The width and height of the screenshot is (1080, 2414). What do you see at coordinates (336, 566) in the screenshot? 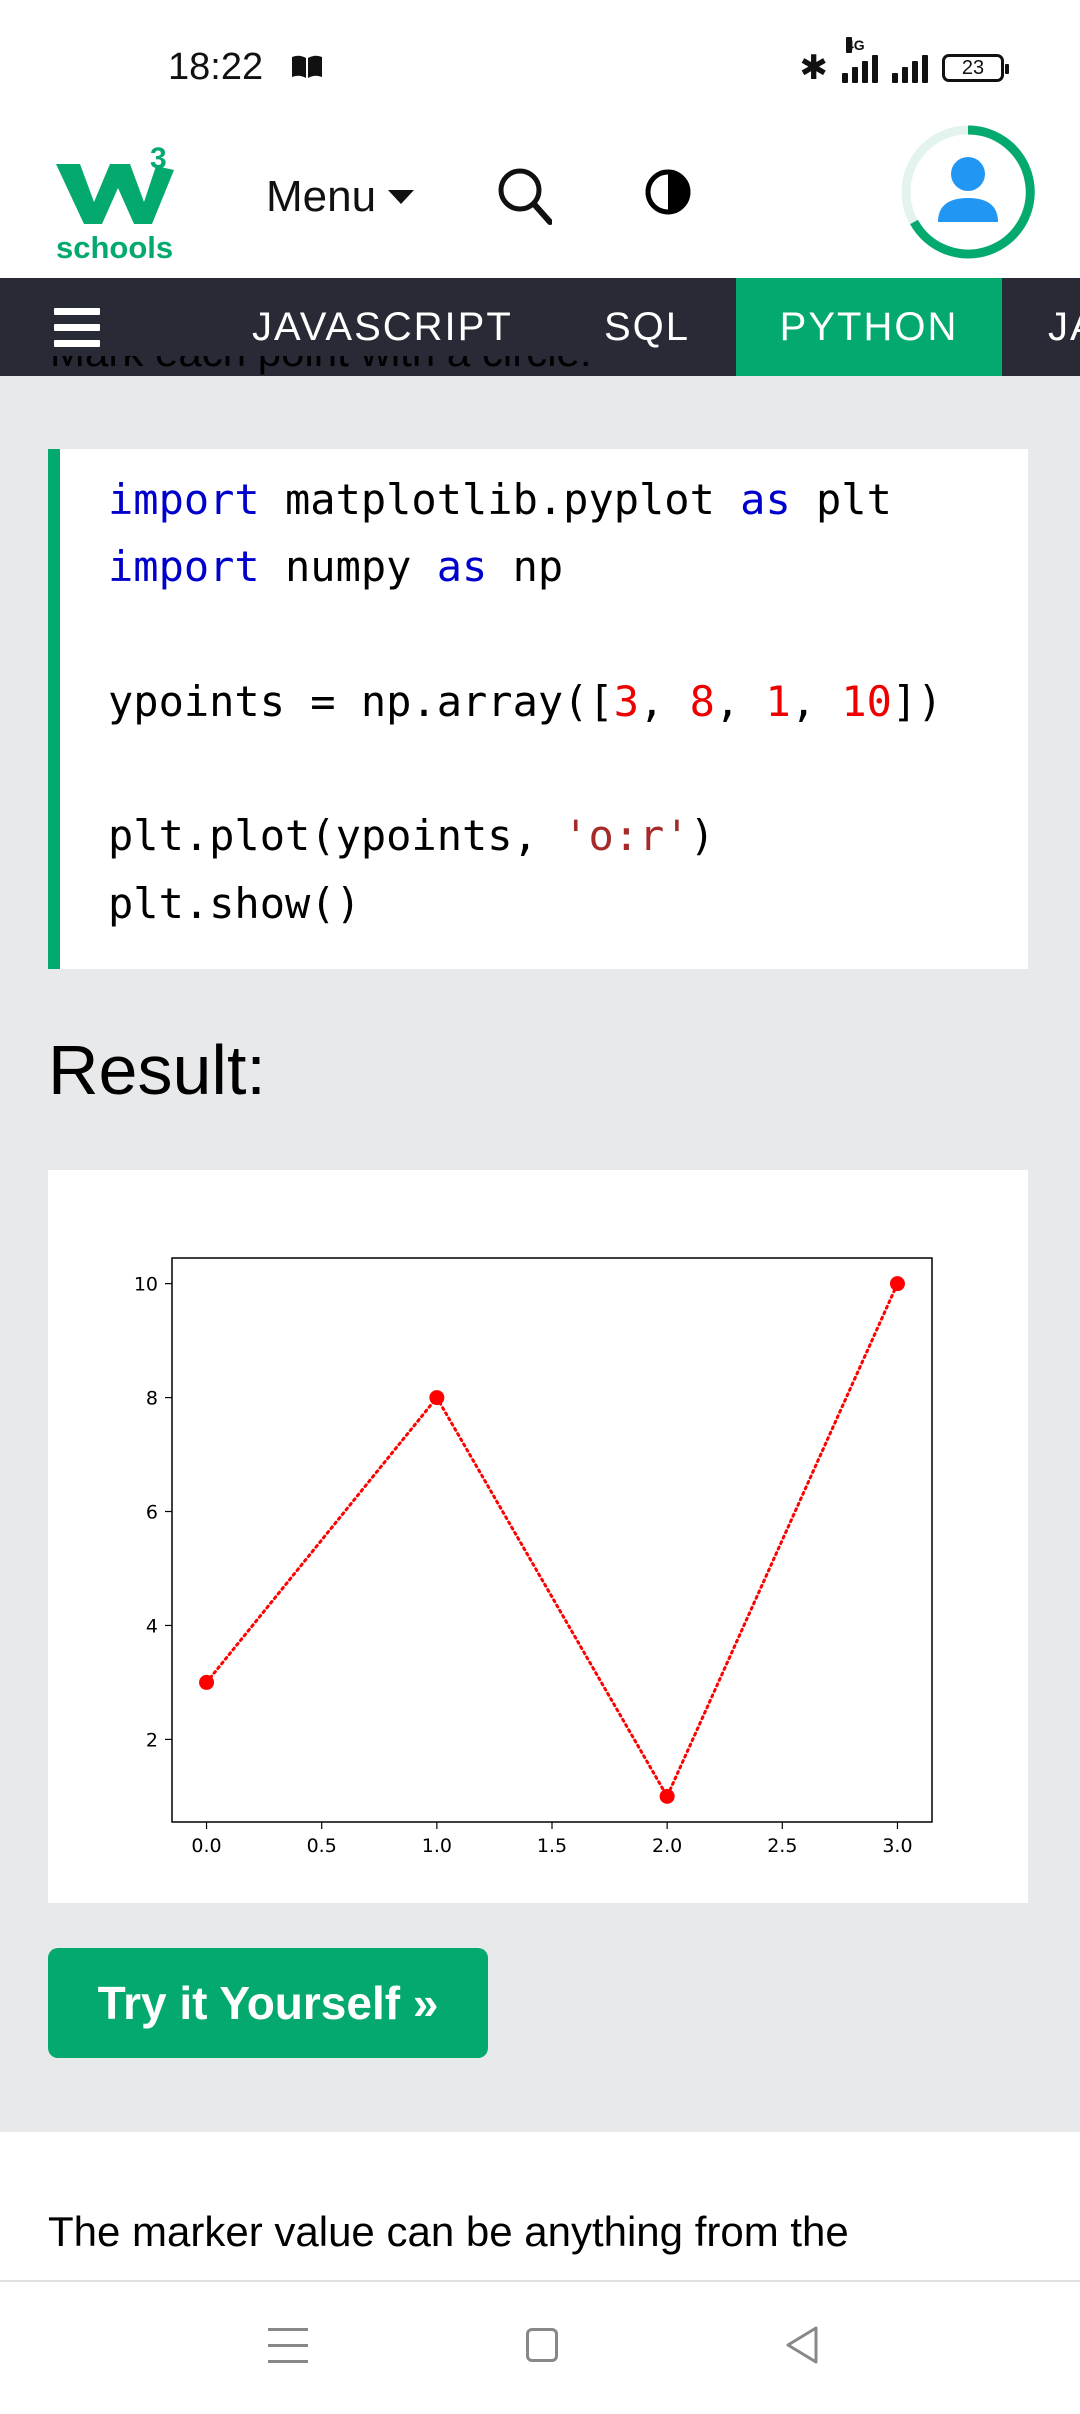
I see `code-line: import numpy as np` at bounding box center [336, 566].